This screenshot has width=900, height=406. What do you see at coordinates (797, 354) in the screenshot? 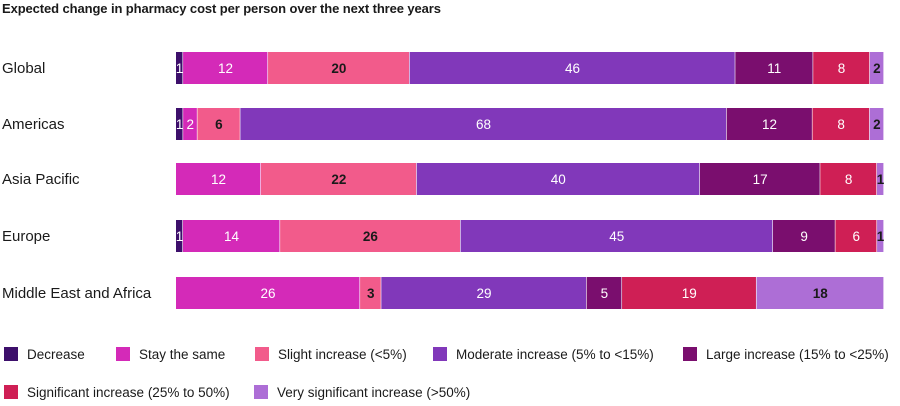
I see `legend-label: Large increase (15% to <25%)` at bounding box center [797, 354].